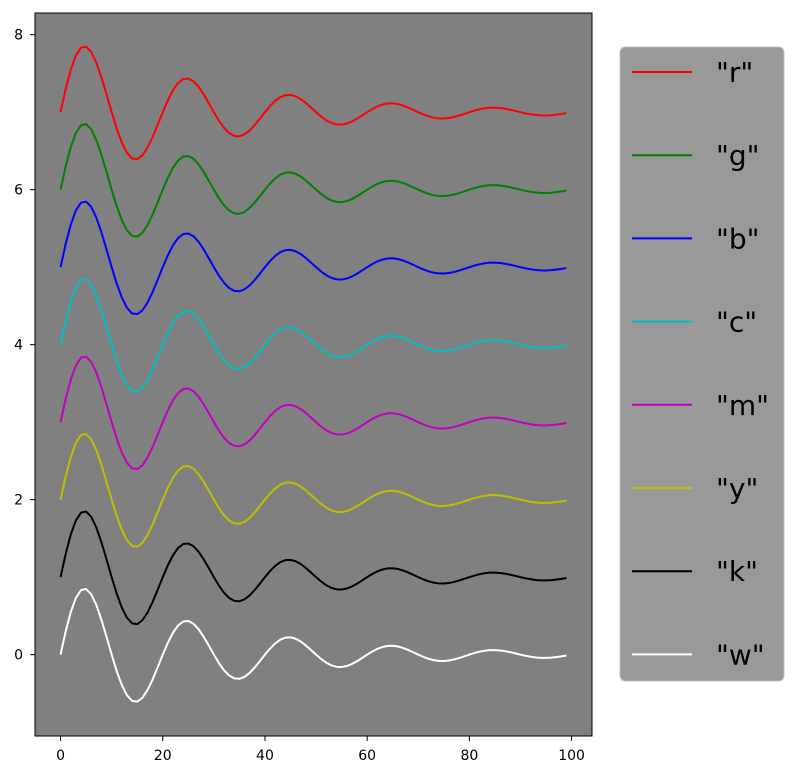 The width and height of the screenshot is (796, 775). What do you see at coordinates (695, 488) in the screenshot?
I see `legend-entry: "y"` at bounding box center [695, 488].